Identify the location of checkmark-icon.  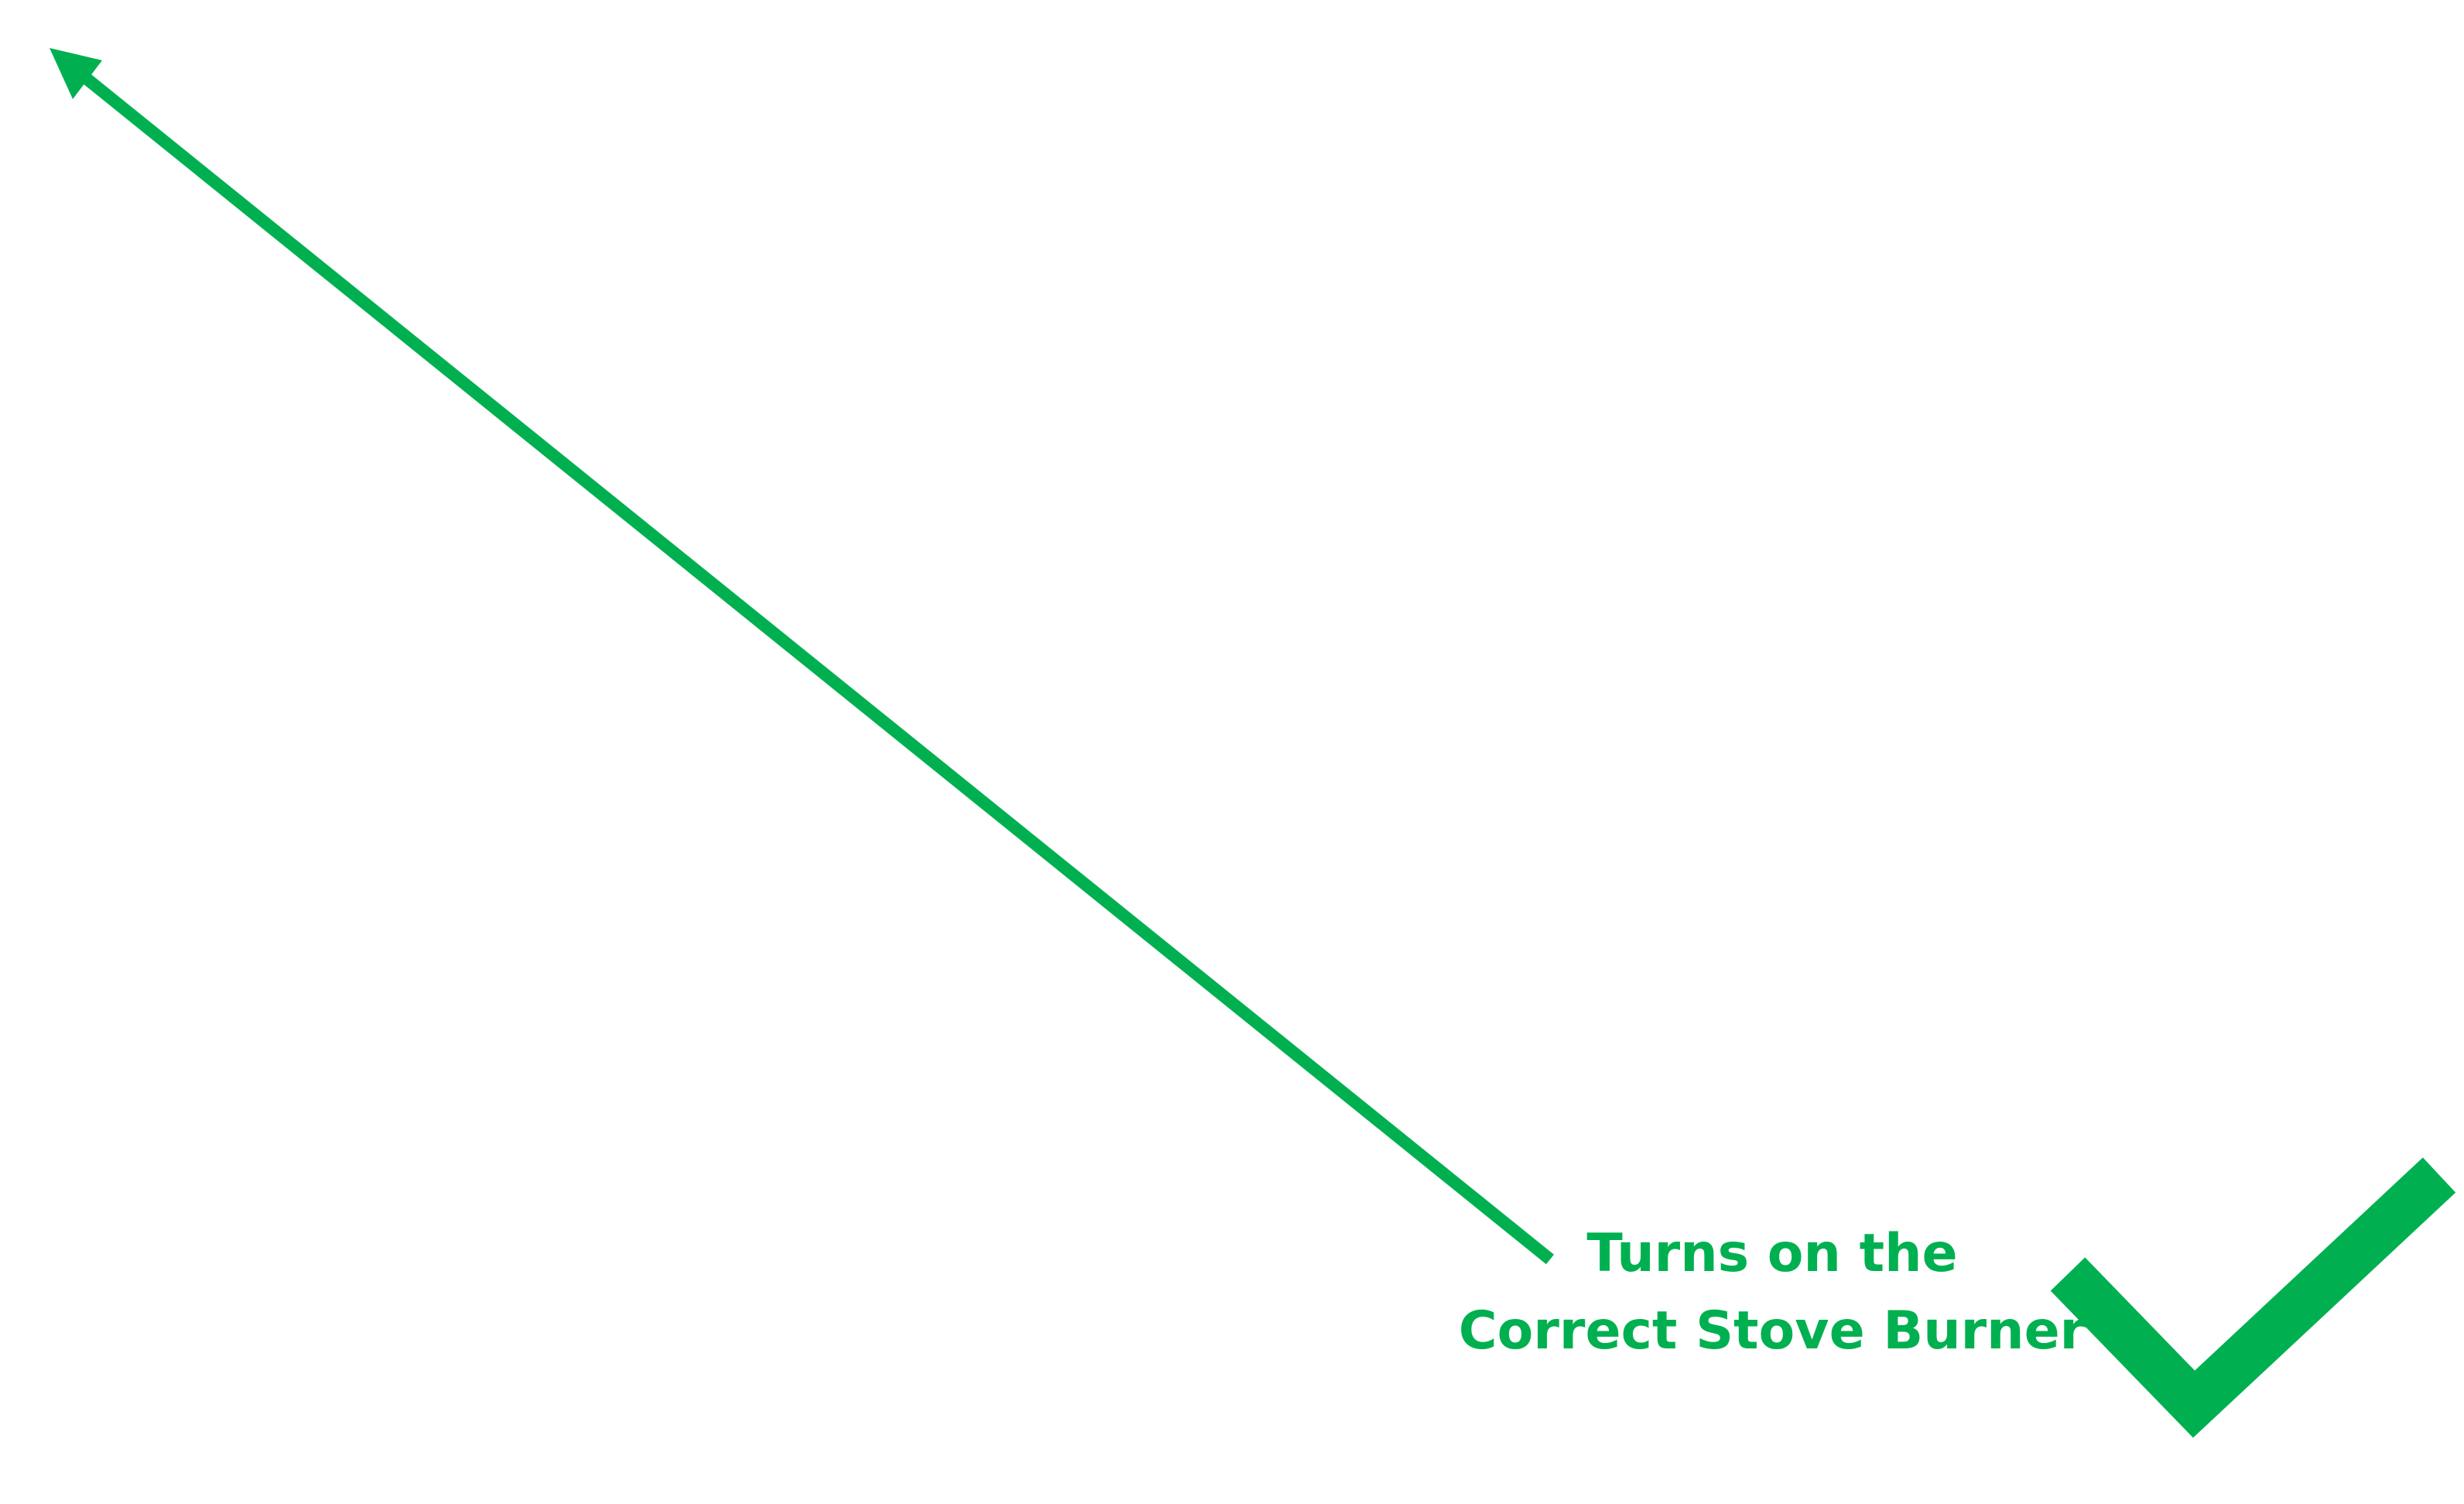
(2253, 1298).